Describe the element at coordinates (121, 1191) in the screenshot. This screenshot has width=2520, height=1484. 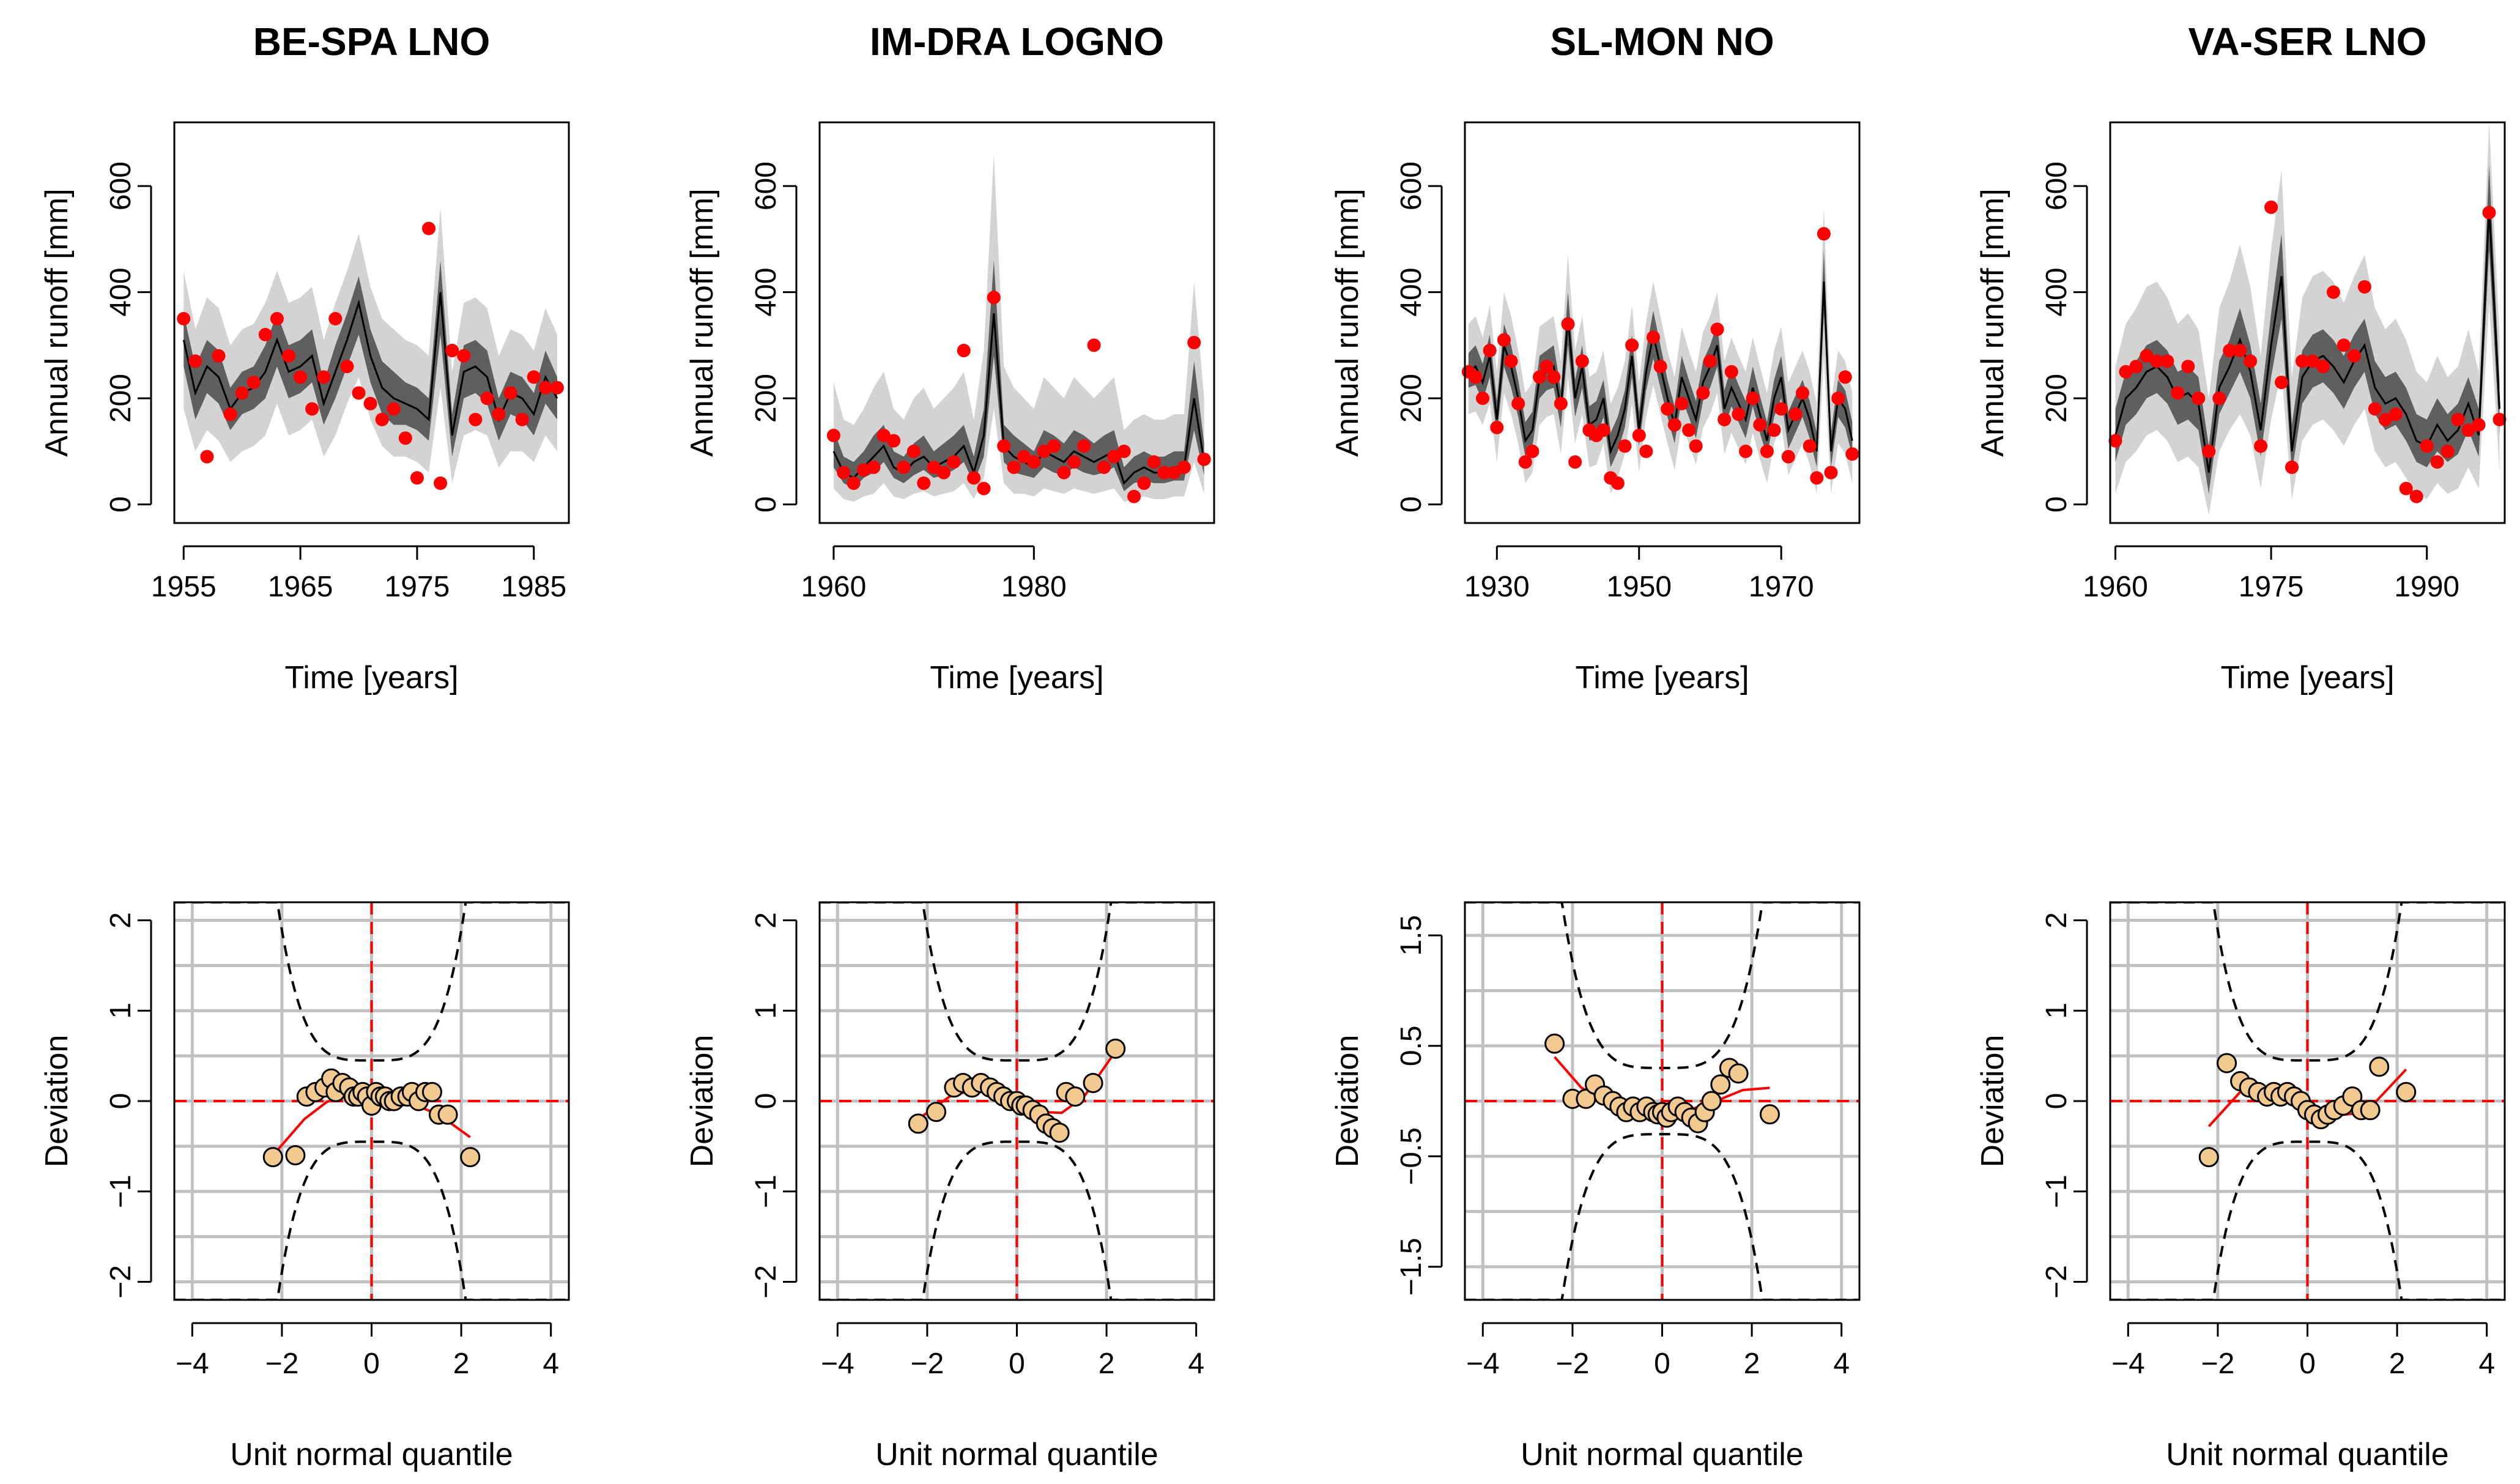
I see `panel-qq-1-y-tick-label: −1` at that location.